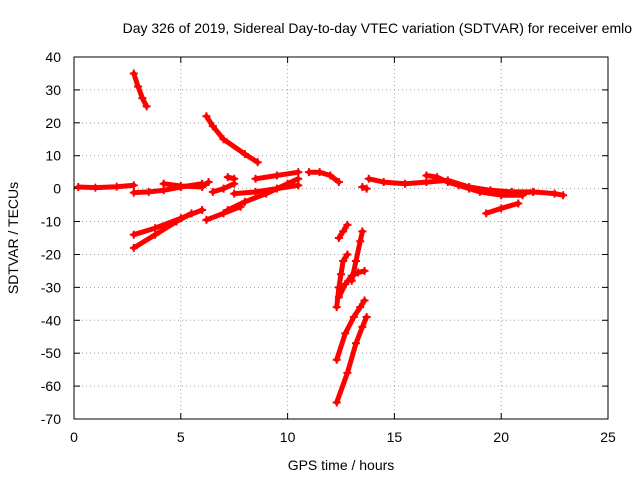 The height and width of the screenshot is (480, 640). Describe the element at coordinates (53, 123) in the screenshot. I see `y-tick-label: 20` at that location.